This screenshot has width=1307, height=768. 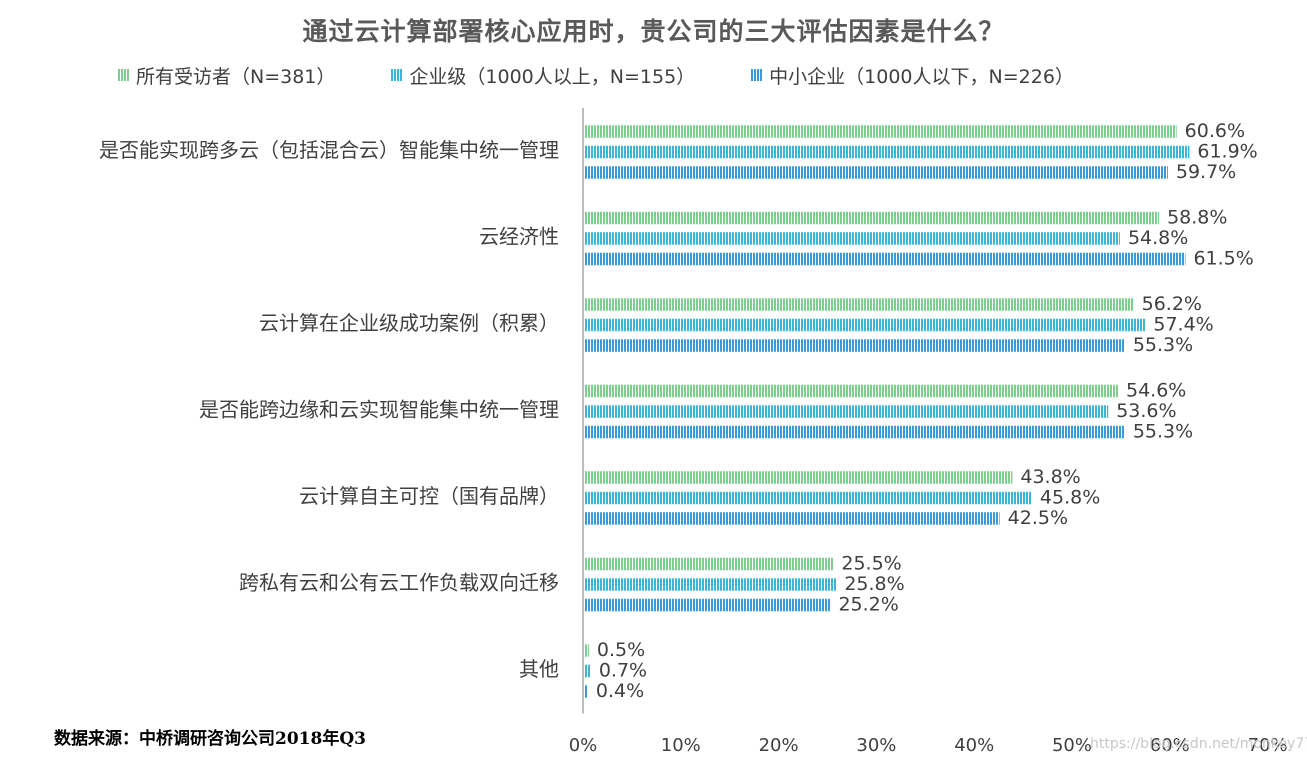 What do you see at coordinates (1158, 238) in the screenshot?
I see `data-label: 54.8%` at bounding box center [1158, 238].